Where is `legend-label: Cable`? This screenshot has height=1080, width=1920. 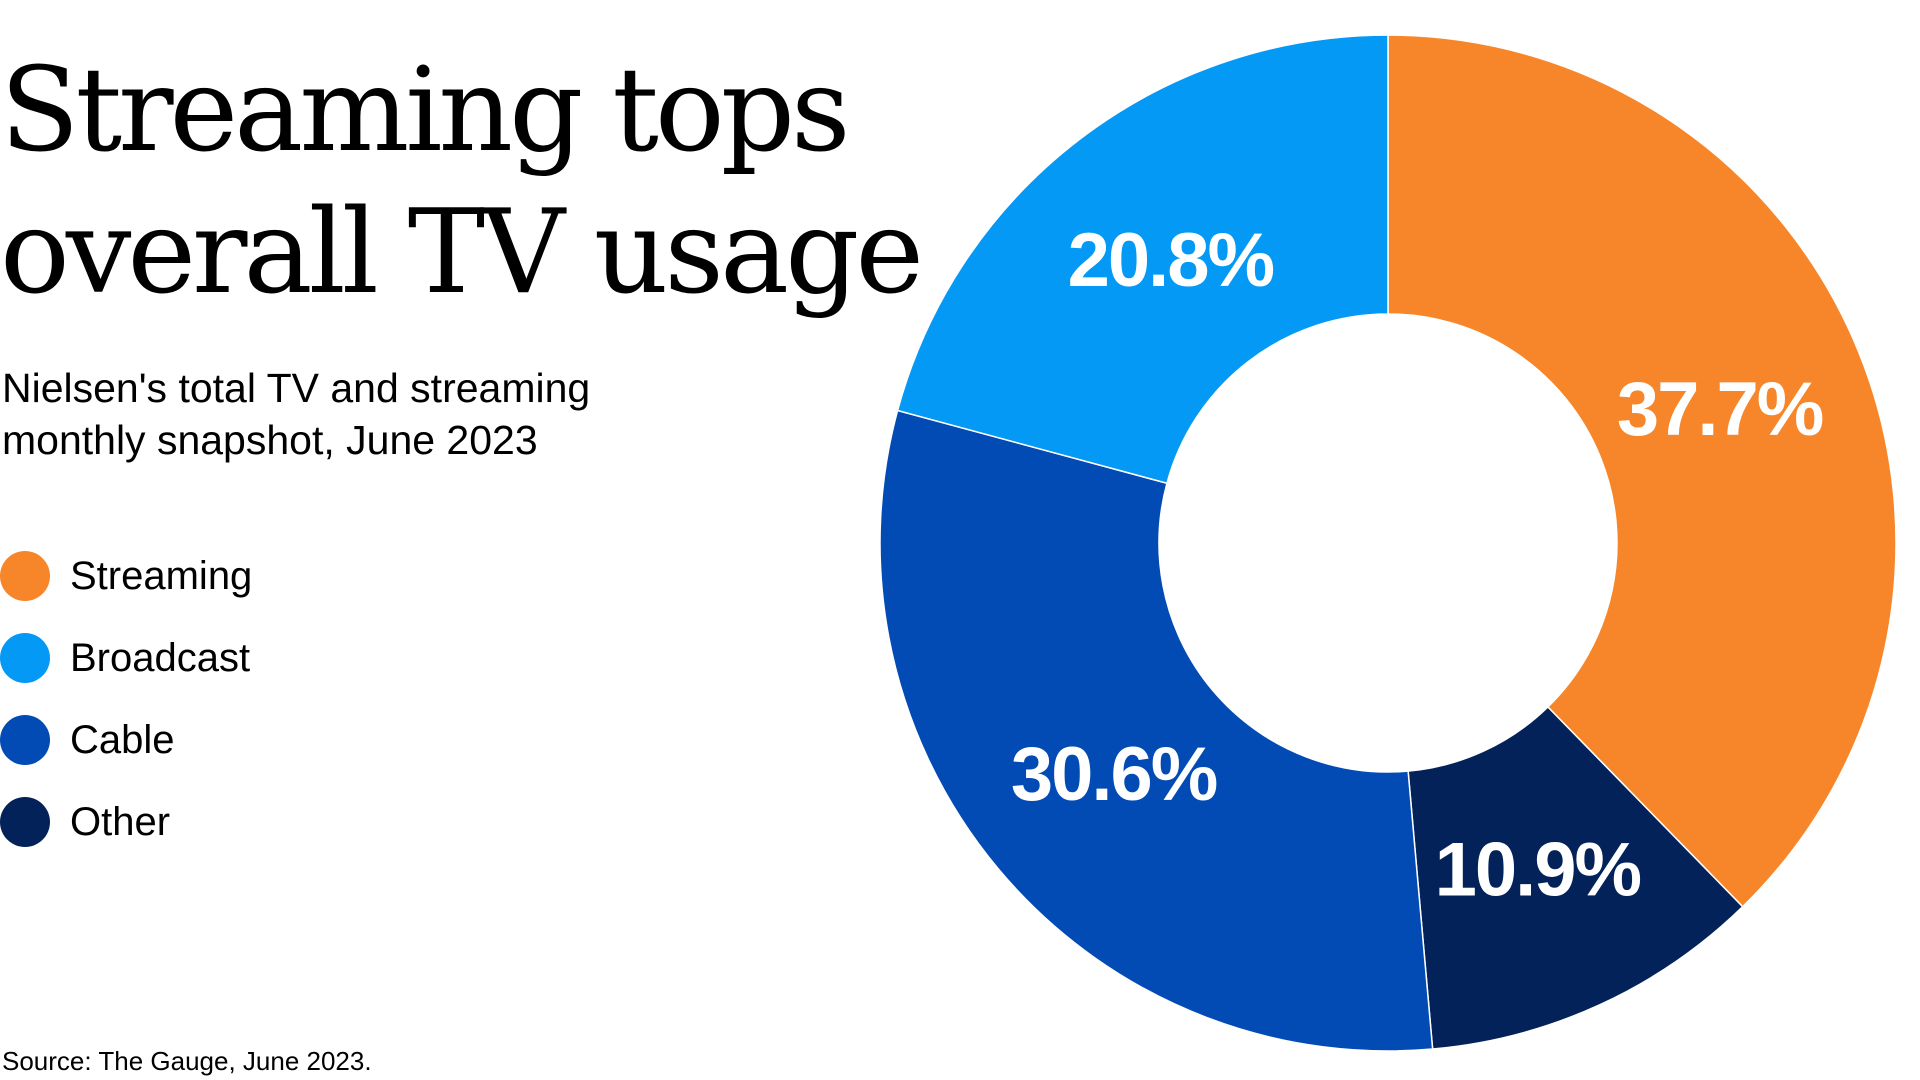
legend-label: Cable is located at coordinates (122, 739).